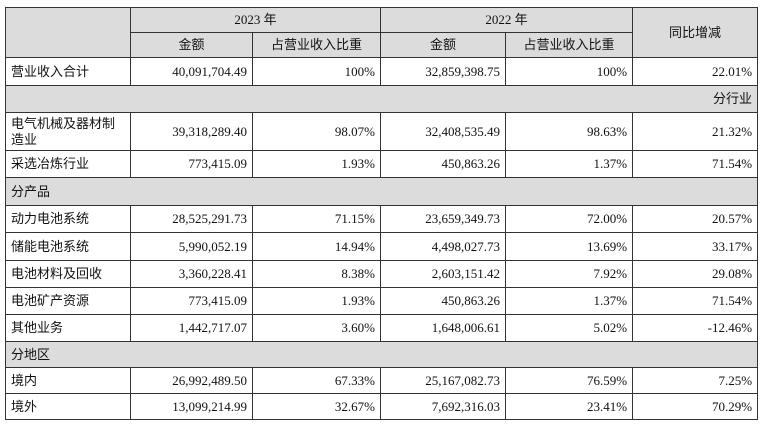 The height and width of the screenshot is (424, 765). What do you see at coordinates (68, 328) in the screenshot?
I see `row-label: 其他业务` at bounding box center [68, 328].